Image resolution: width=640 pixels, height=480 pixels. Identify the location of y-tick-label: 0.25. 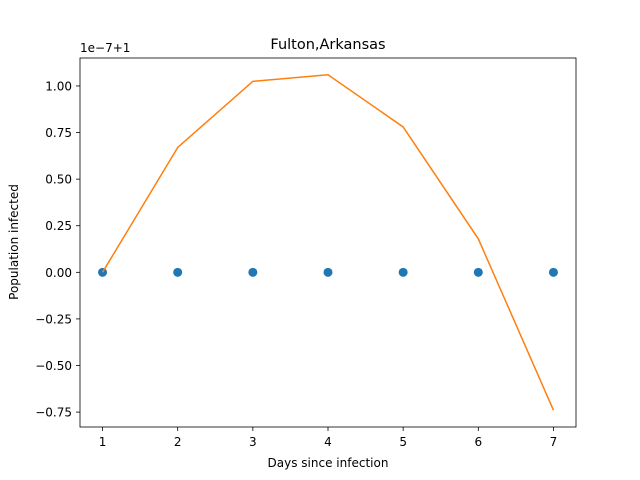
(58, 226).